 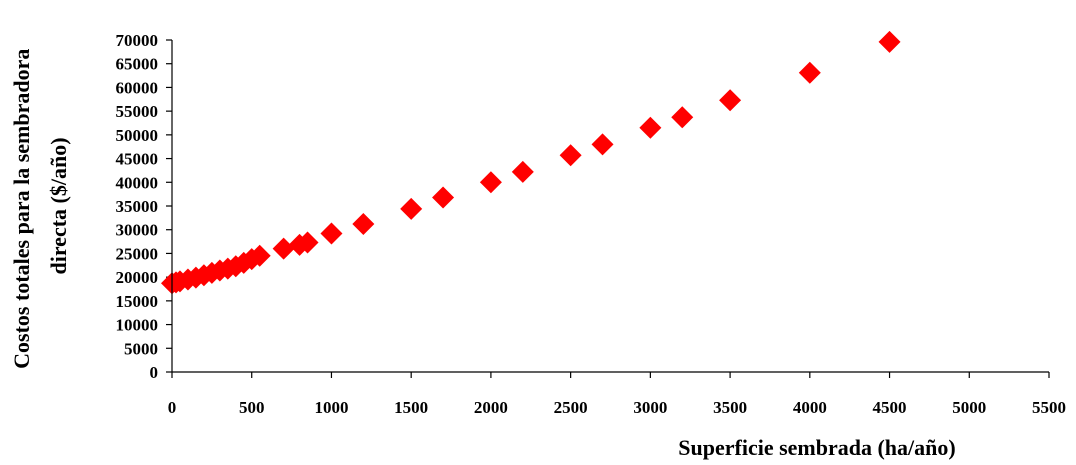 What do you see at coordinates (137, 135) in the screenshot?
I see `y-tick-label: 50000` at bounding box center [137, 135].